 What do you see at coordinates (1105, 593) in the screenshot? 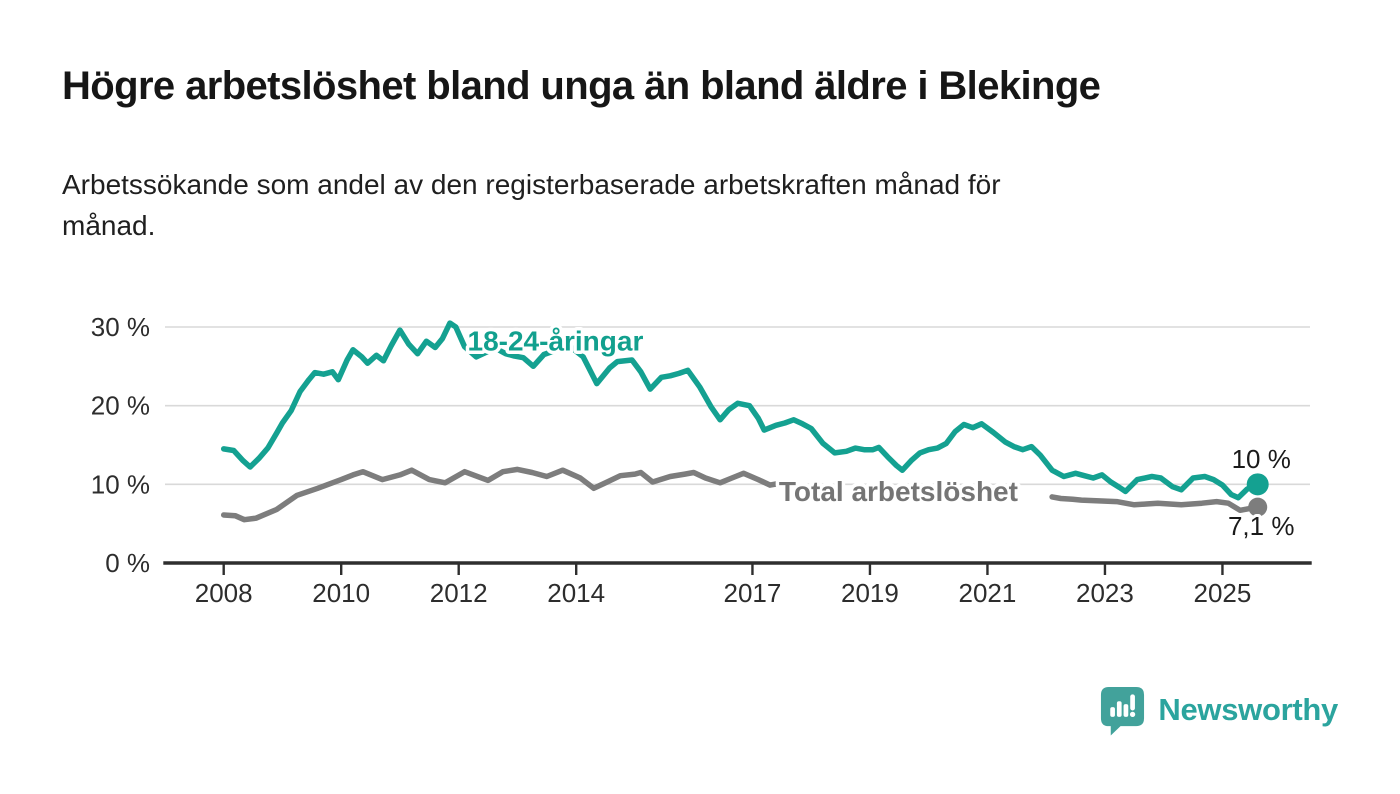
I see `x-axis-label-2023: 2023` at bounding box center [1105, 593].